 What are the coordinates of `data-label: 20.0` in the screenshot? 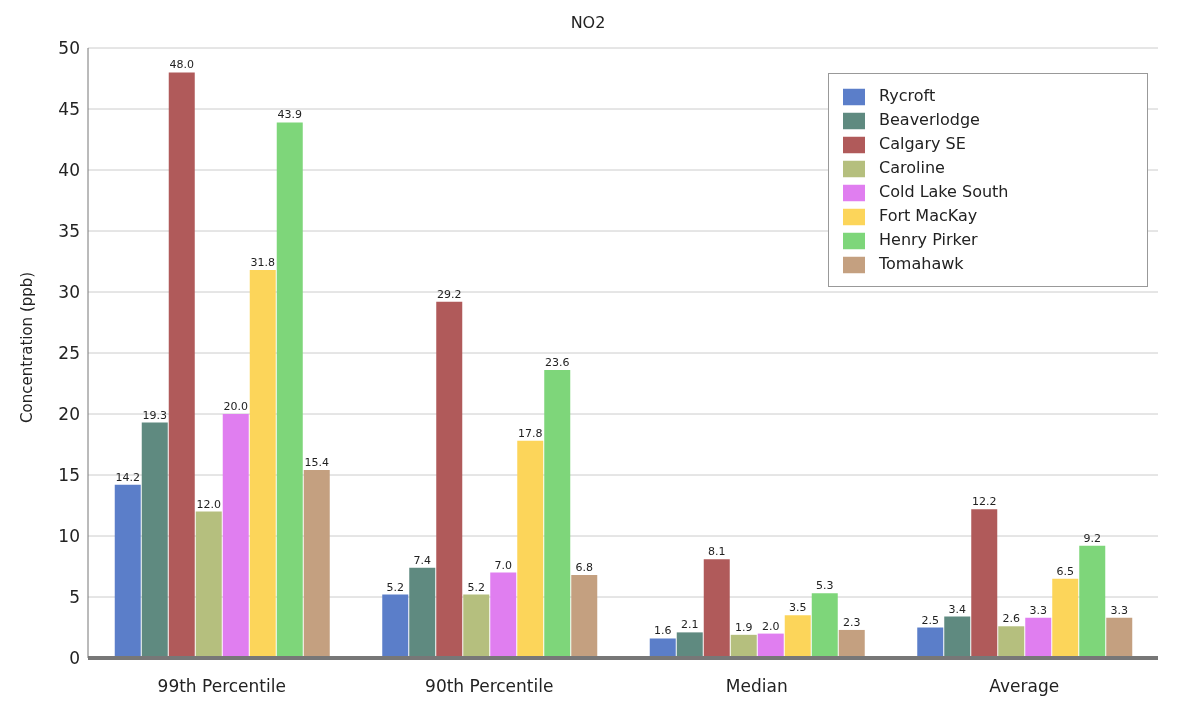 It's located at (235, 406).